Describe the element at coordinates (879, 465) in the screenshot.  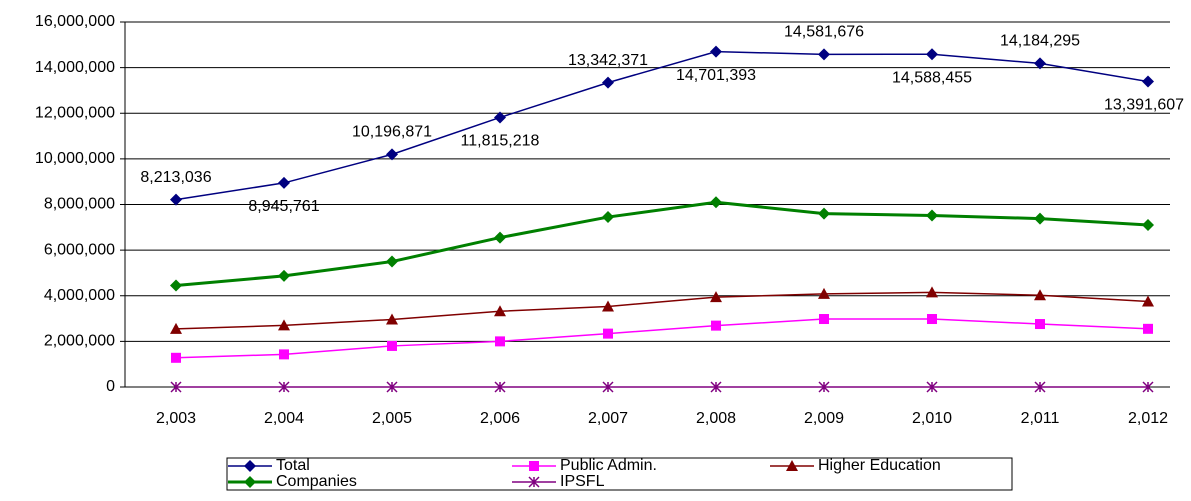
I see `legend-label: Higher Education` at that location.